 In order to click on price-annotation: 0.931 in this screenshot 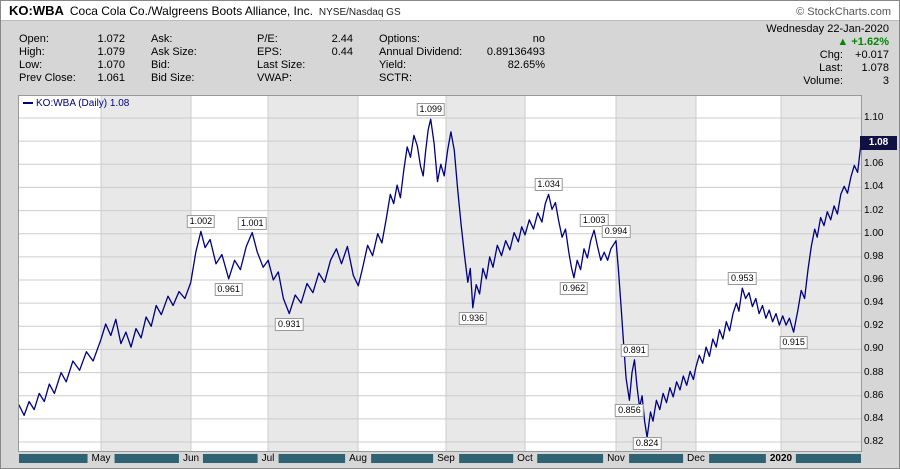, I will do `click(289, 324)`.